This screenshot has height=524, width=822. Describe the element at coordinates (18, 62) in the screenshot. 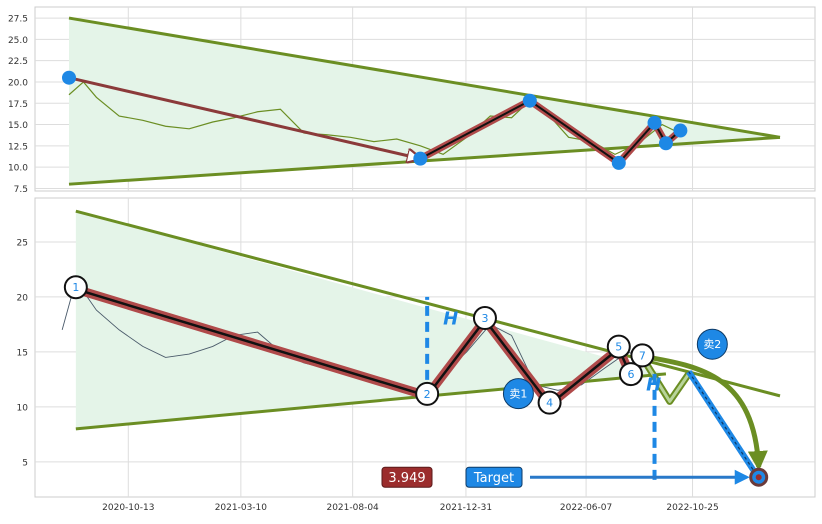

I see `top-y-tick-label: 22.5` at that location.